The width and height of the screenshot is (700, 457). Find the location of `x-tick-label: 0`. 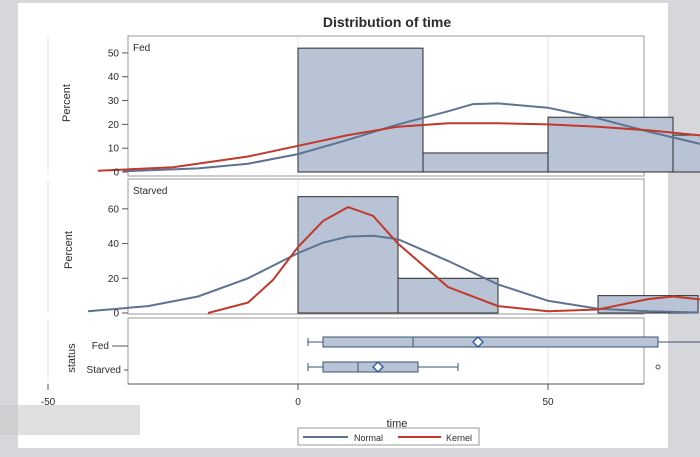

x-tick-label: 0 is located at coordinates (298, 402).